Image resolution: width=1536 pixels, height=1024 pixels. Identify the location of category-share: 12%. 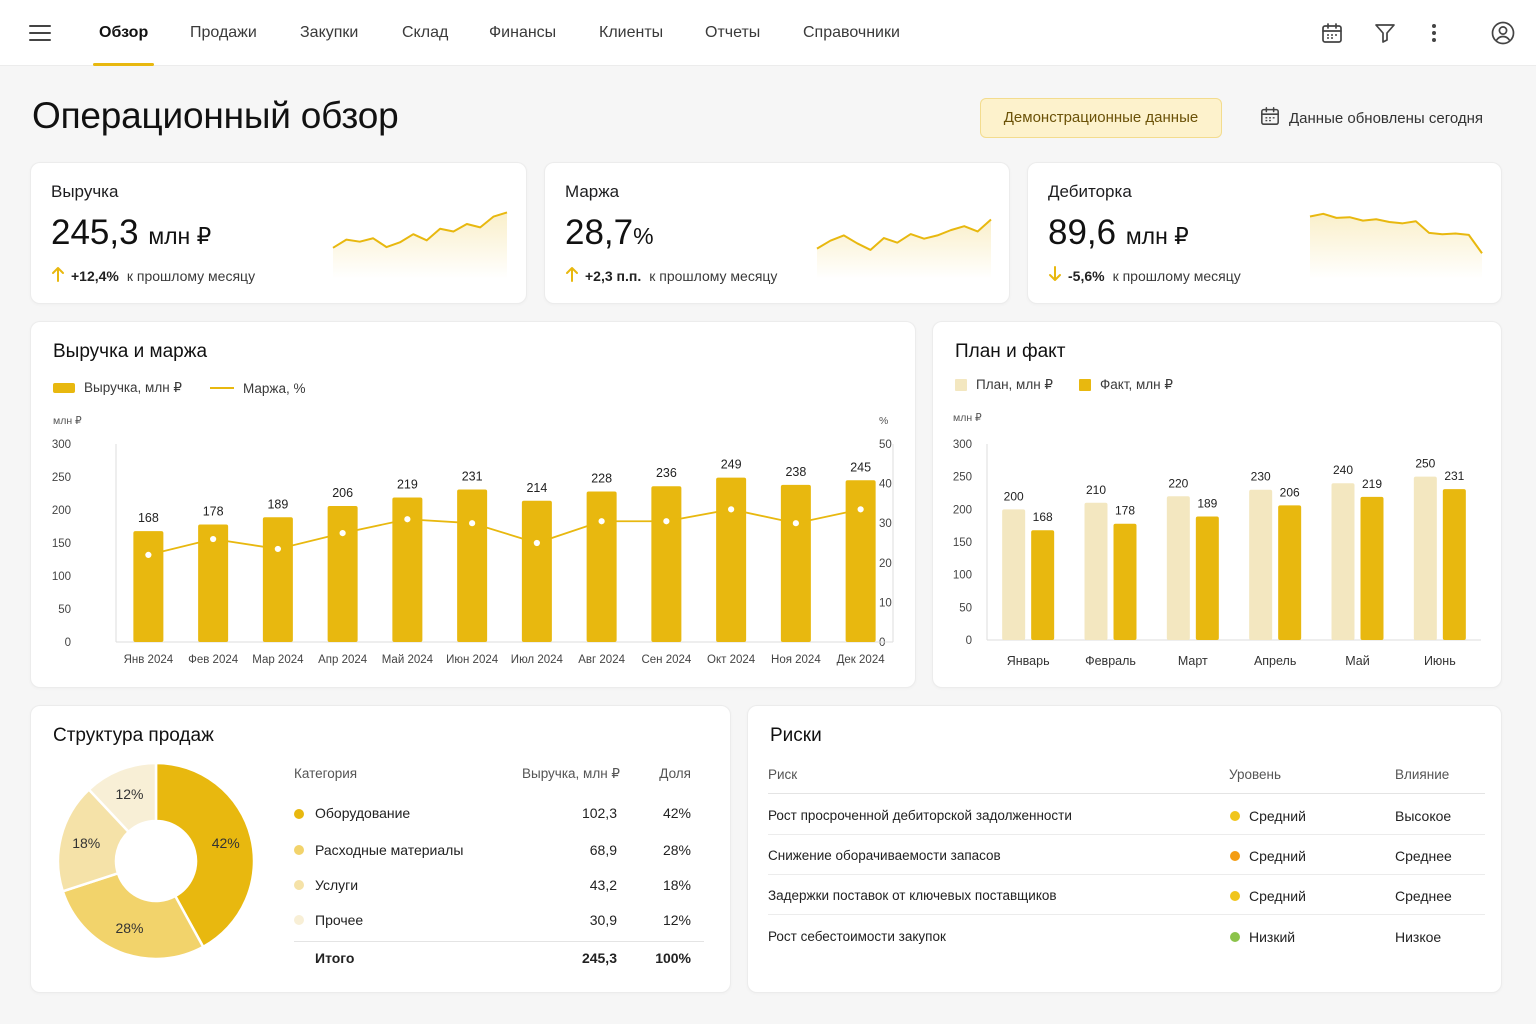
(676, 920).